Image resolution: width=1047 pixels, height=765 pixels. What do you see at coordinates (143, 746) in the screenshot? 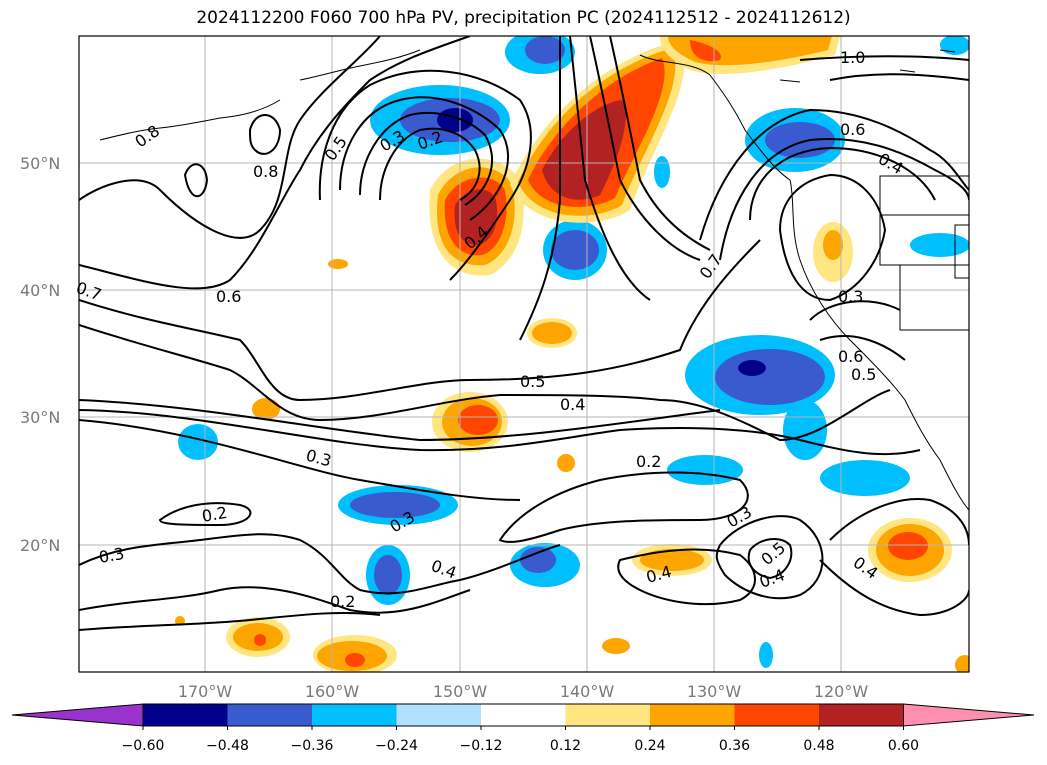
I see `colorbar-tick-label: −0.60` at bounding box center [143, 746].